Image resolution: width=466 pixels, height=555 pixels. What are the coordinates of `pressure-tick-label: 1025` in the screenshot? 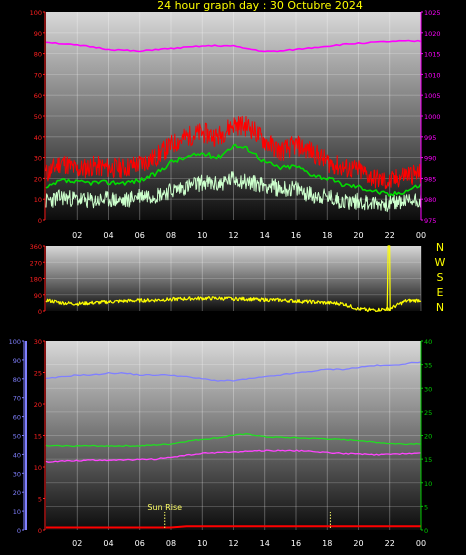 It's located at (432, 13).